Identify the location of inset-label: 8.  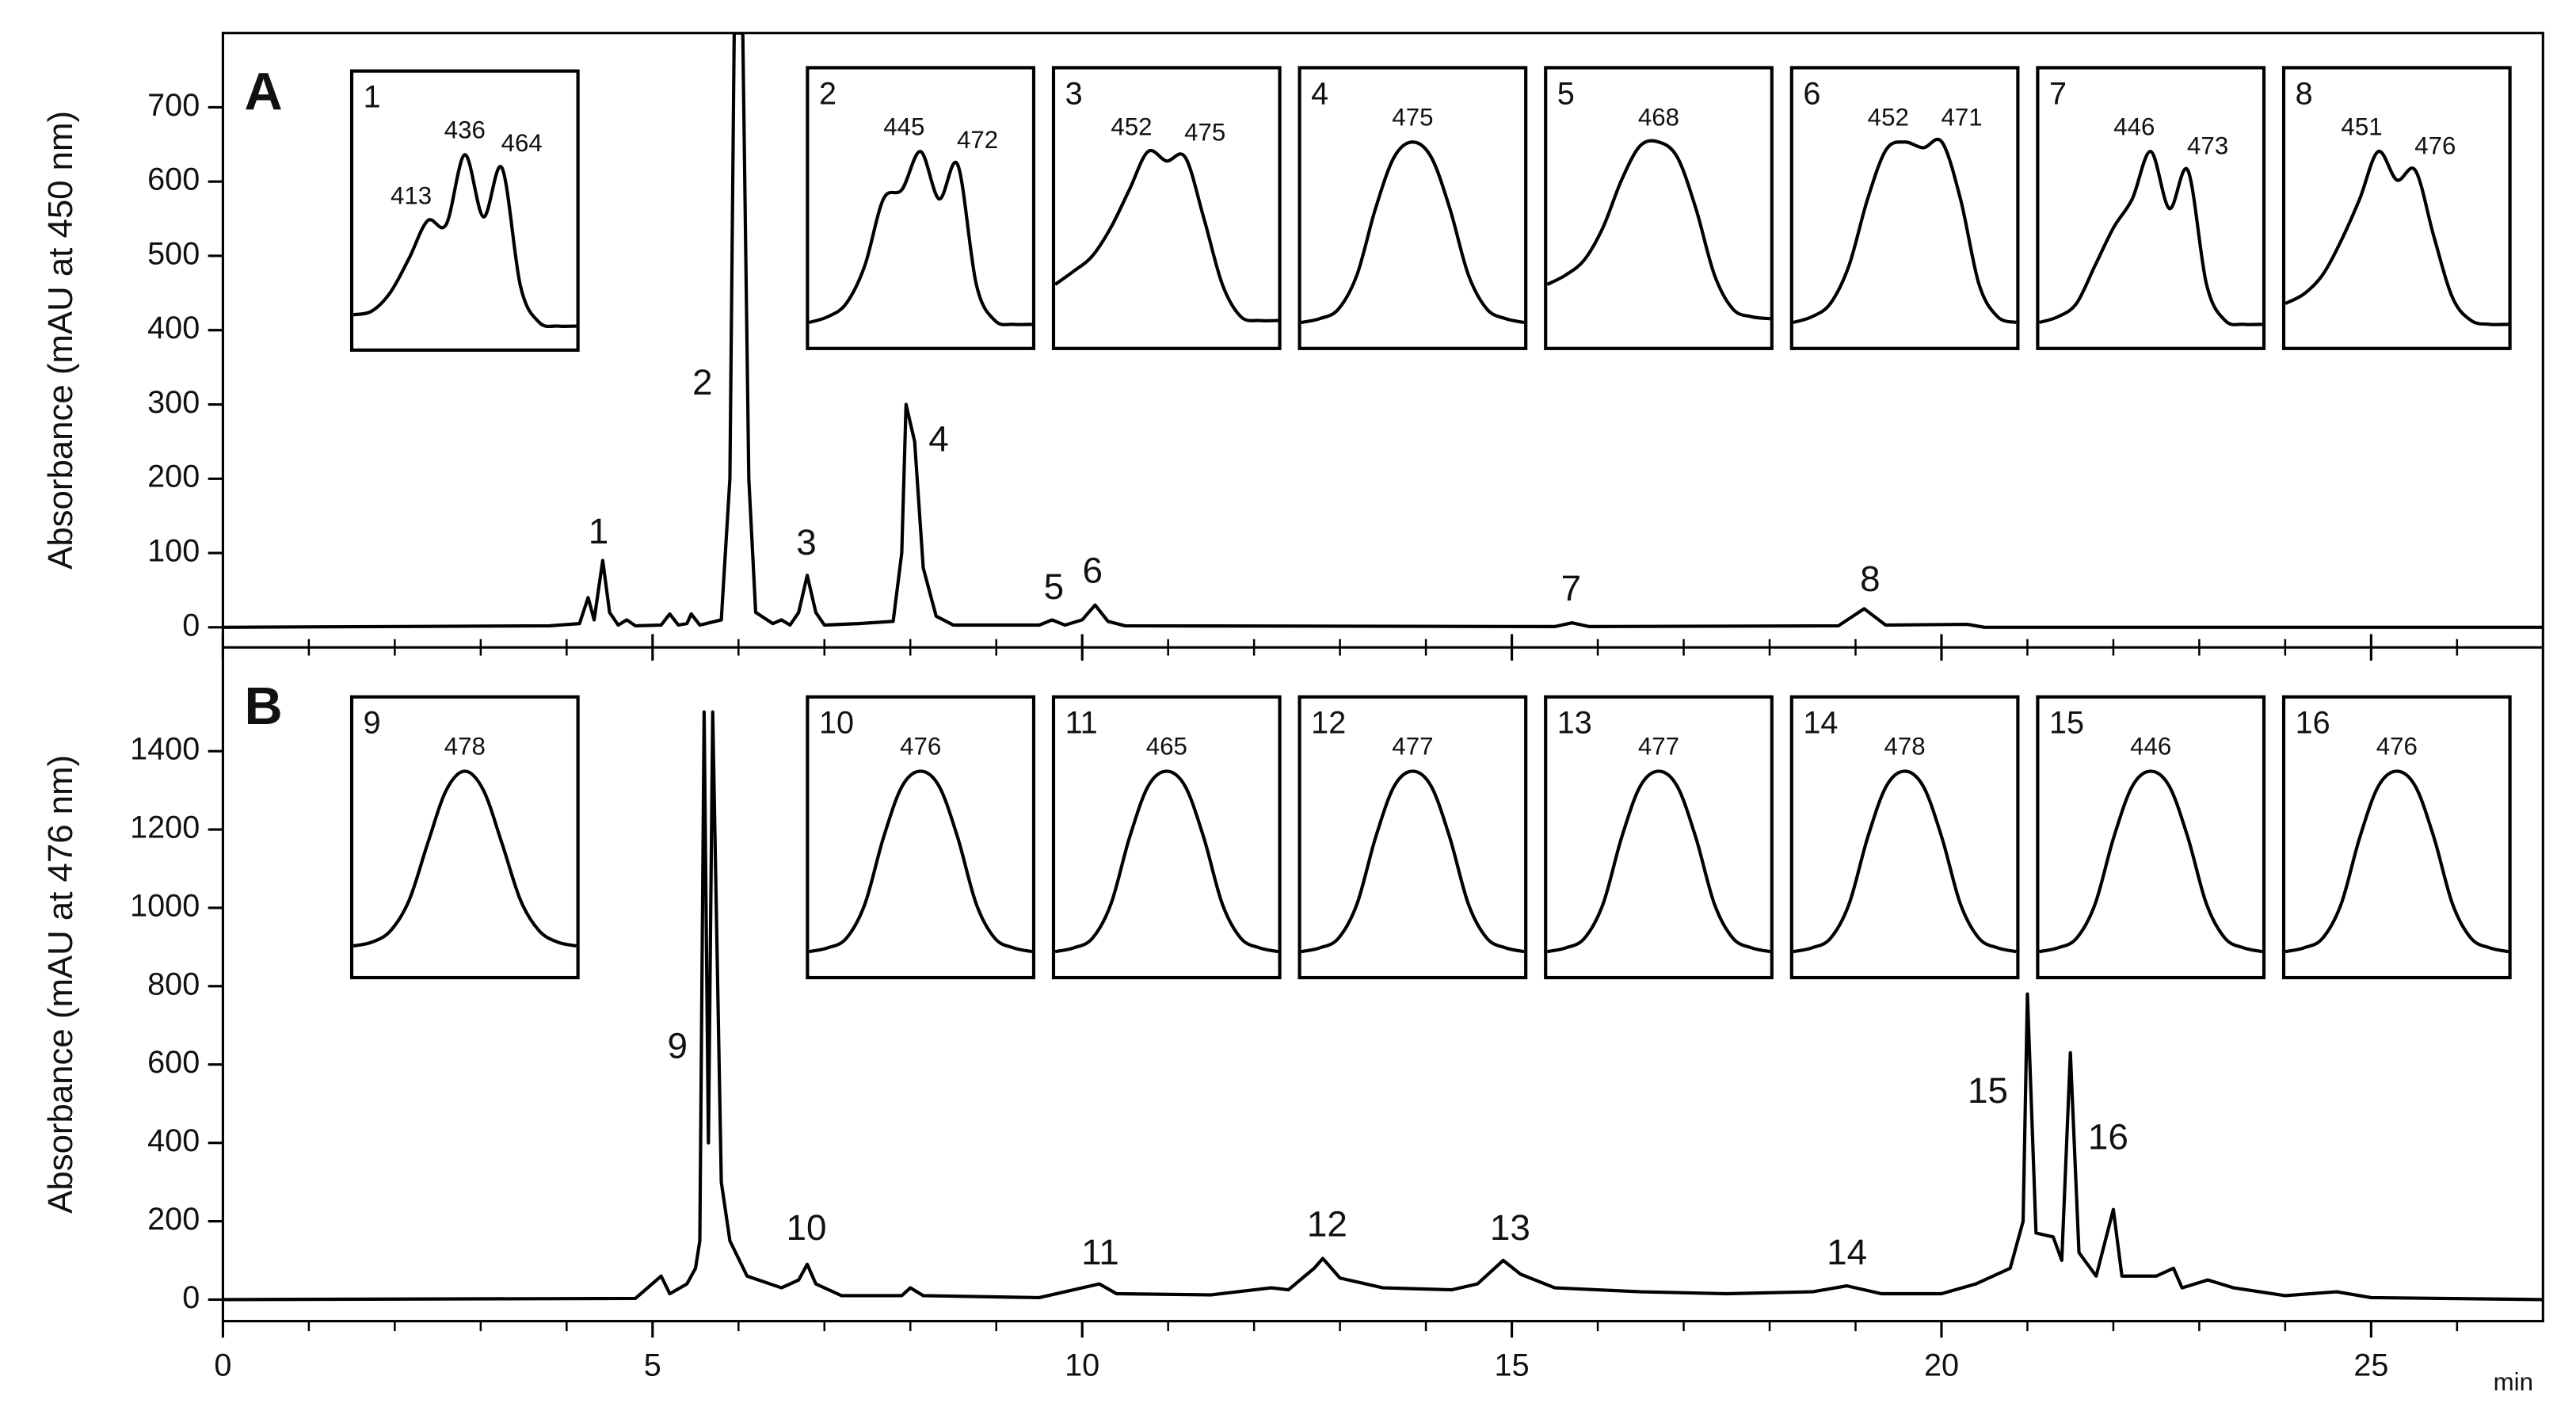
(2305, 93).